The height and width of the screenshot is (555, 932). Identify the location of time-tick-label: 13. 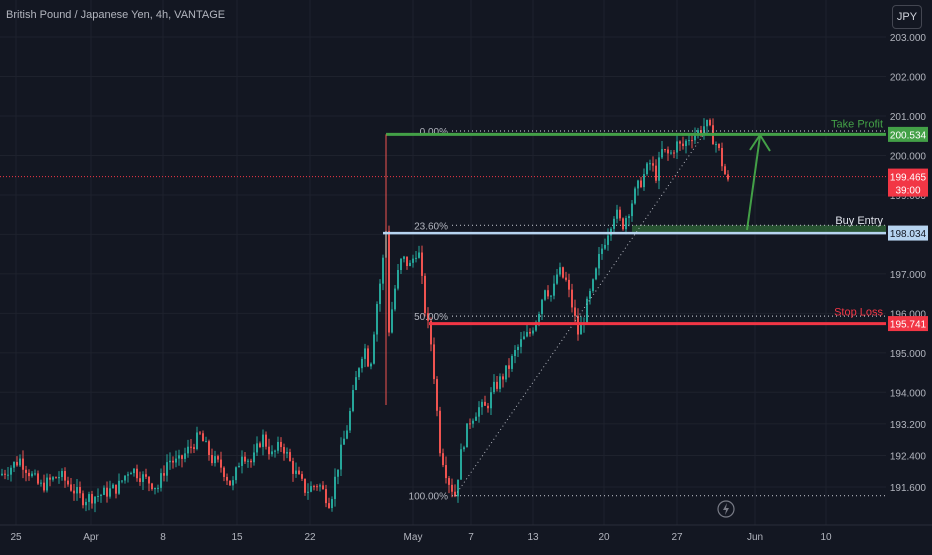
(533, 537).